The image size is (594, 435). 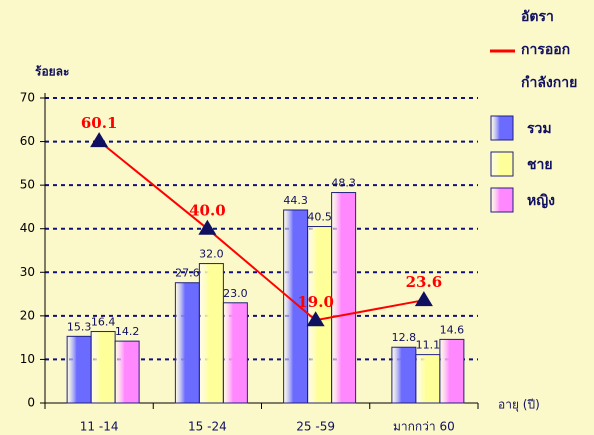 I want to click on bar-value-label: 27.6, so click(x=187, y=273).